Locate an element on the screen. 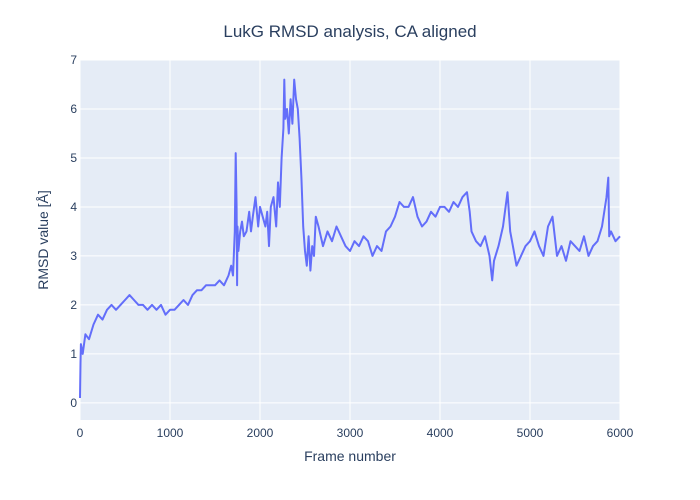 The height and width of the screenshot is (500, 700). y-tick-label: 5 is located at coordinates (73, 158).